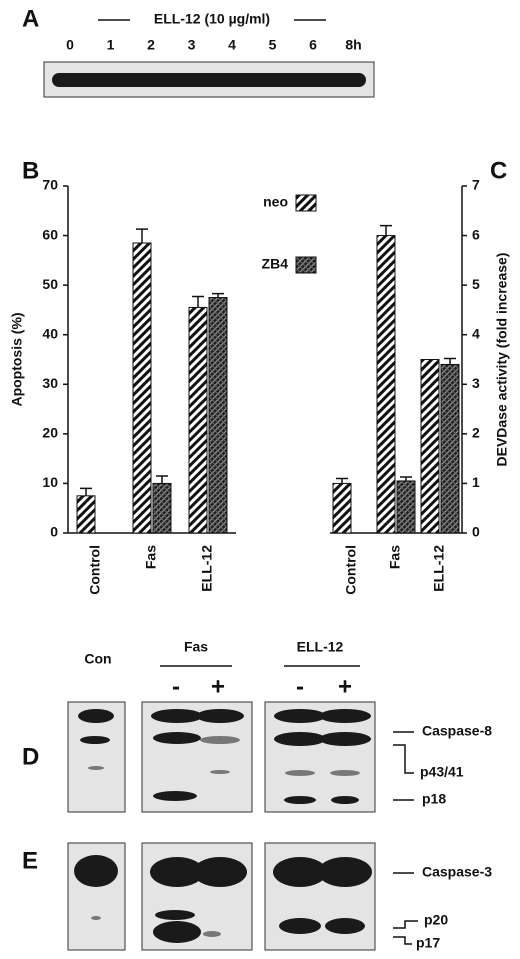  What do you see at coordinates (50, 383) in the screenshot?
I see `y-tick-label: 30` at bounding box center [50, 383].